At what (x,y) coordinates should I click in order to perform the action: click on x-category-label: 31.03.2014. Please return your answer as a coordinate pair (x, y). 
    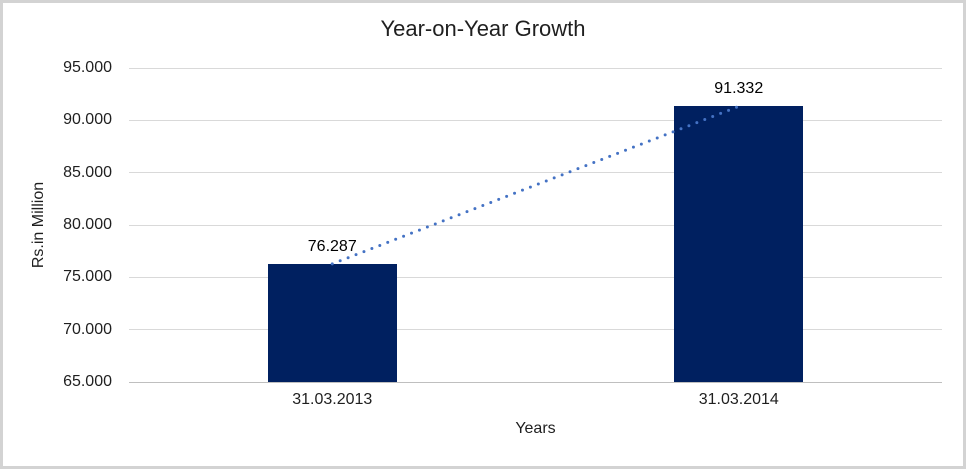
    Looking at the image, I should click on (738, 399).